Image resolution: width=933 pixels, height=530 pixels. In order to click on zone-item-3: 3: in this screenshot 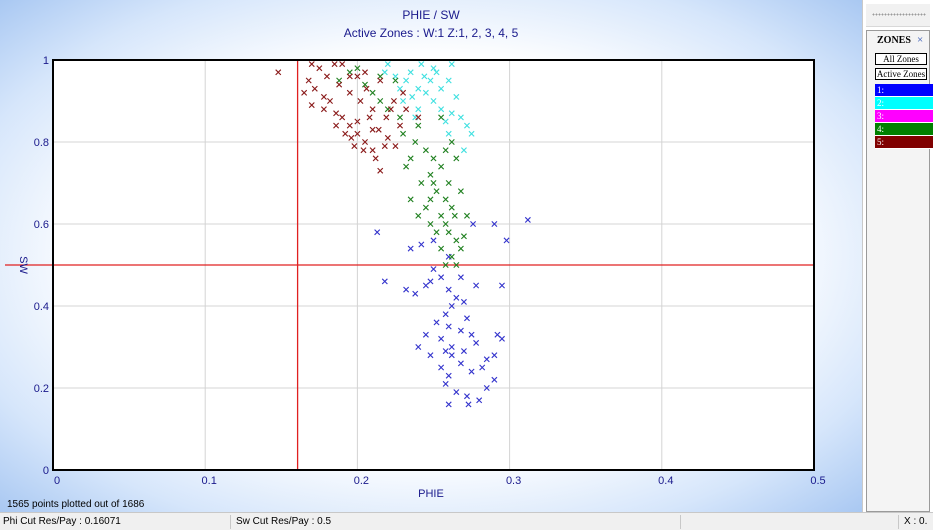, I will do `click(904, 116)`.